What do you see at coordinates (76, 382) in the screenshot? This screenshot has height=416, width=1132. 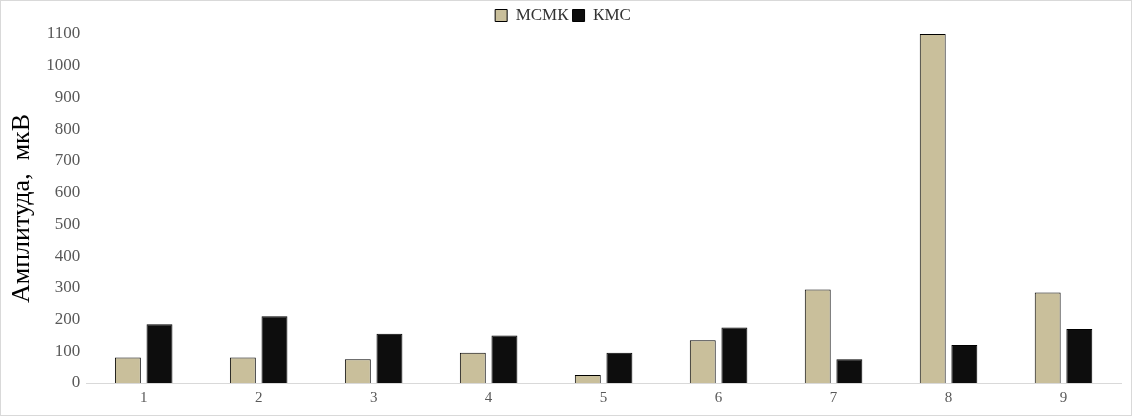 I see `y-tick-label: 0` at bounding box center [76, 382].